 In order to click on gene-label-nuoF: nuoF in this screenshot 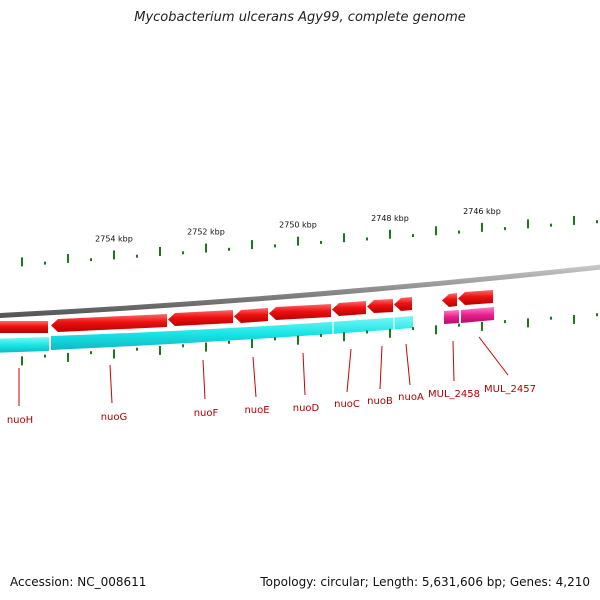, I will do `click(206, 413)`.